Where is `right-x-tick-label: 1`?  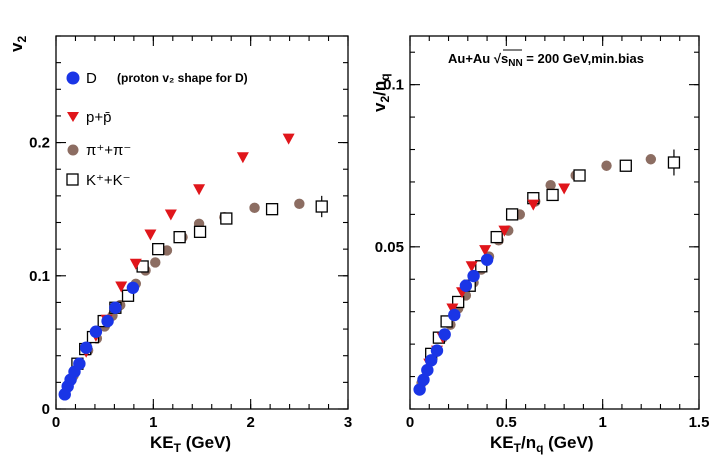 right-x-tick-label: 1 is located at coordinates (602, 422).